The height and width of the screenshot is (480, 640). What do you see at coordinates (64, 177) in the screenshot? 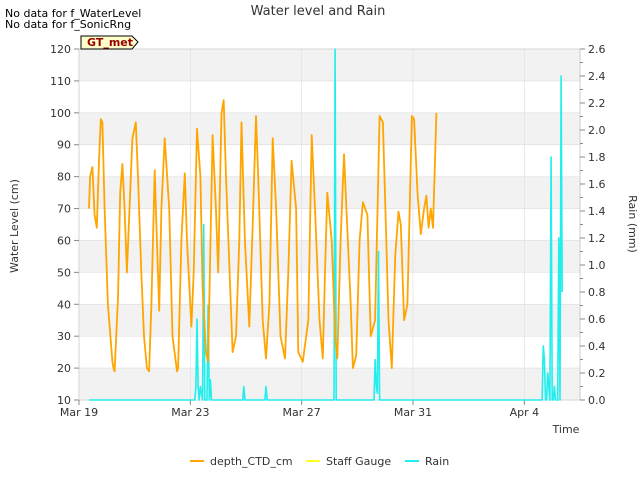
I see `y-tick-label: 80` at bounding box center [64, 177].